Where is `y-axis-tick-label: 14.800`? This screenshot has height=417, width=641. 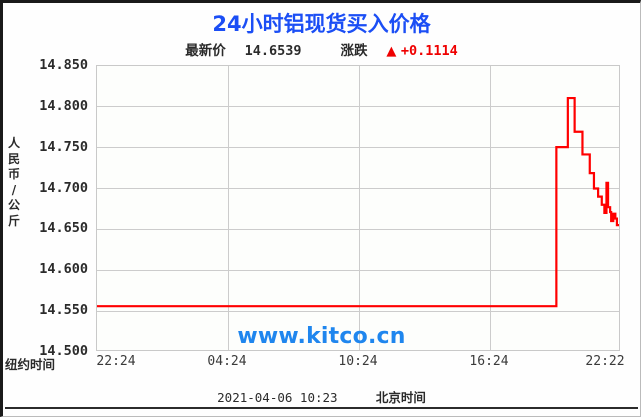
y-axis-tick-label: 14.800 is located at coordinates (63, 105).